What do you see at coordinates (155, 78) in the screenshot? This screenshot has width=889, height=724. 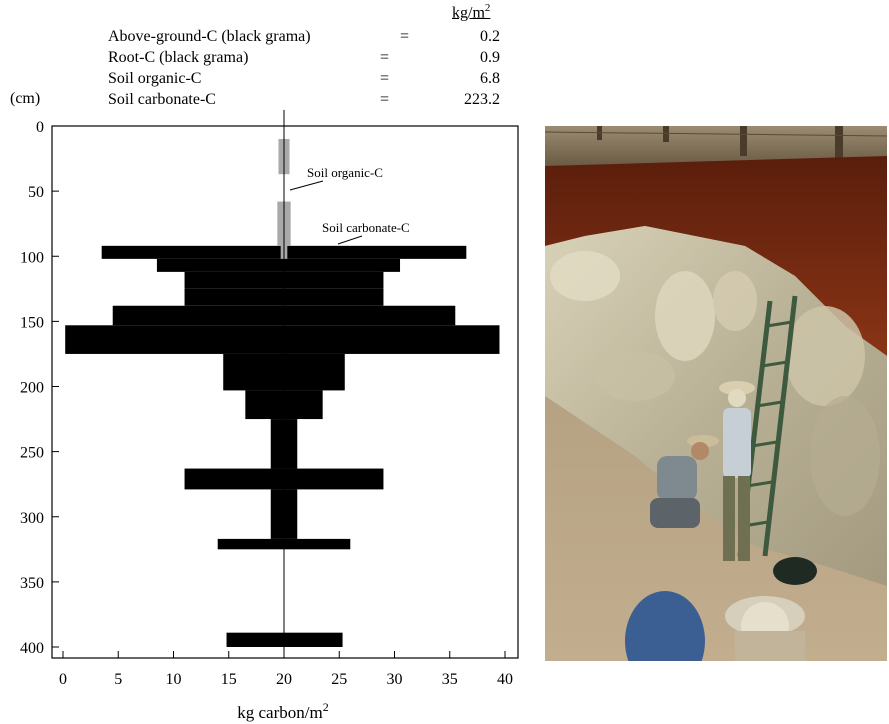 I see `summary-label: Soil organic-C` at bounding box center [155, 78].